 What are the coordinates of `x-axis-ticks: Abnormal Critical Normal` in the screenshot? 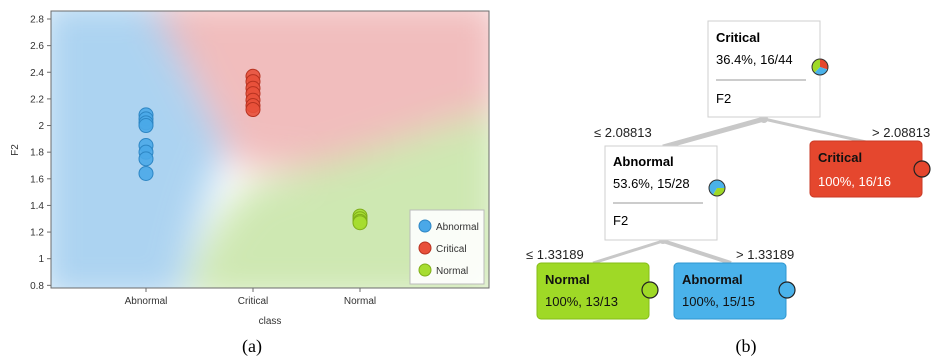 It's located at (250, 297).